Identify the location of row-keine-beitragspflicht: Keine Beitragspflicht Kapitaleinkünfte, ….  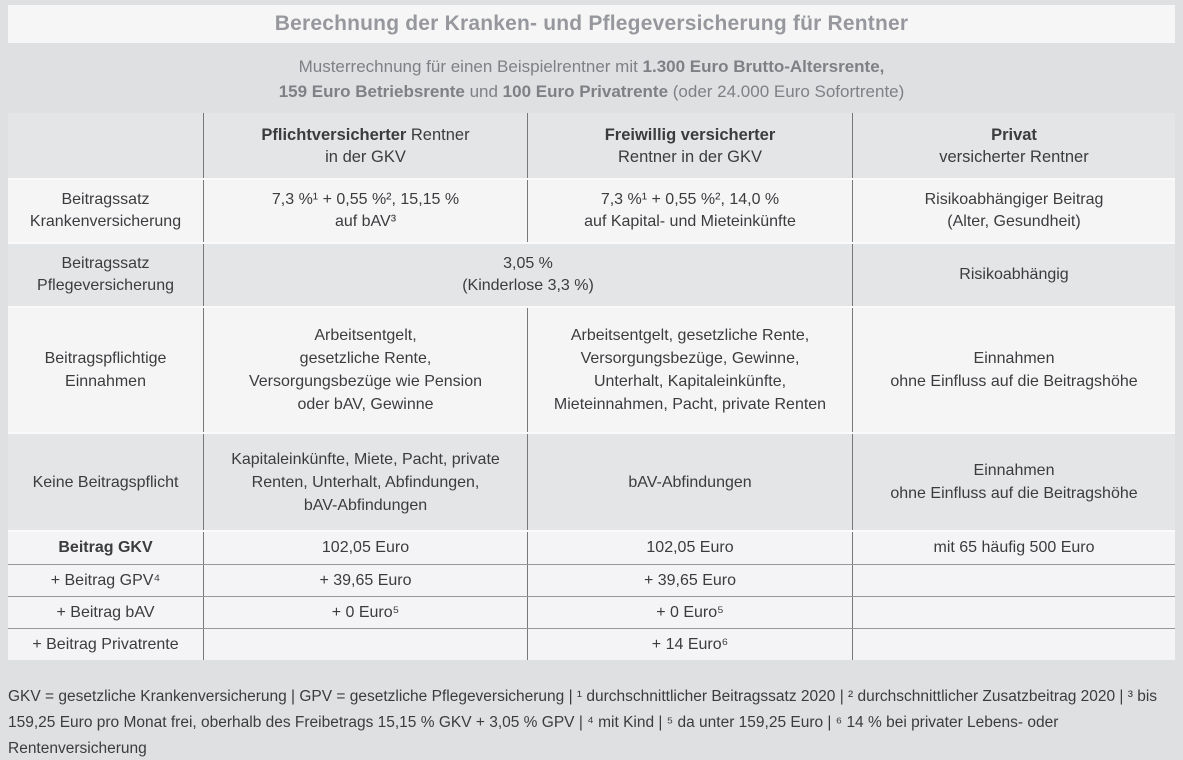
(591, 483).